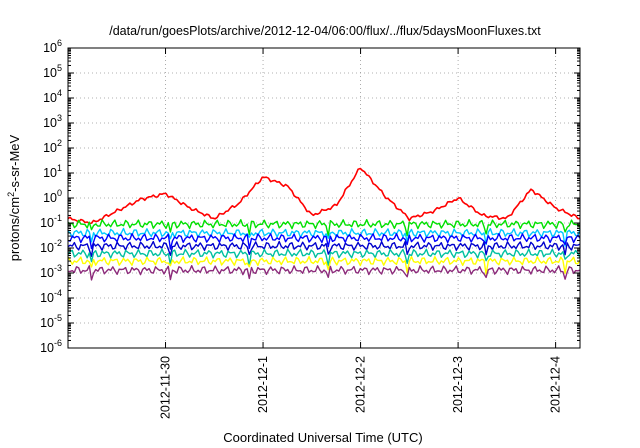 The width and height of the screenshot is (640, 448). I want to click on x-tick-label: 2012-11-30, so click(166, 387).